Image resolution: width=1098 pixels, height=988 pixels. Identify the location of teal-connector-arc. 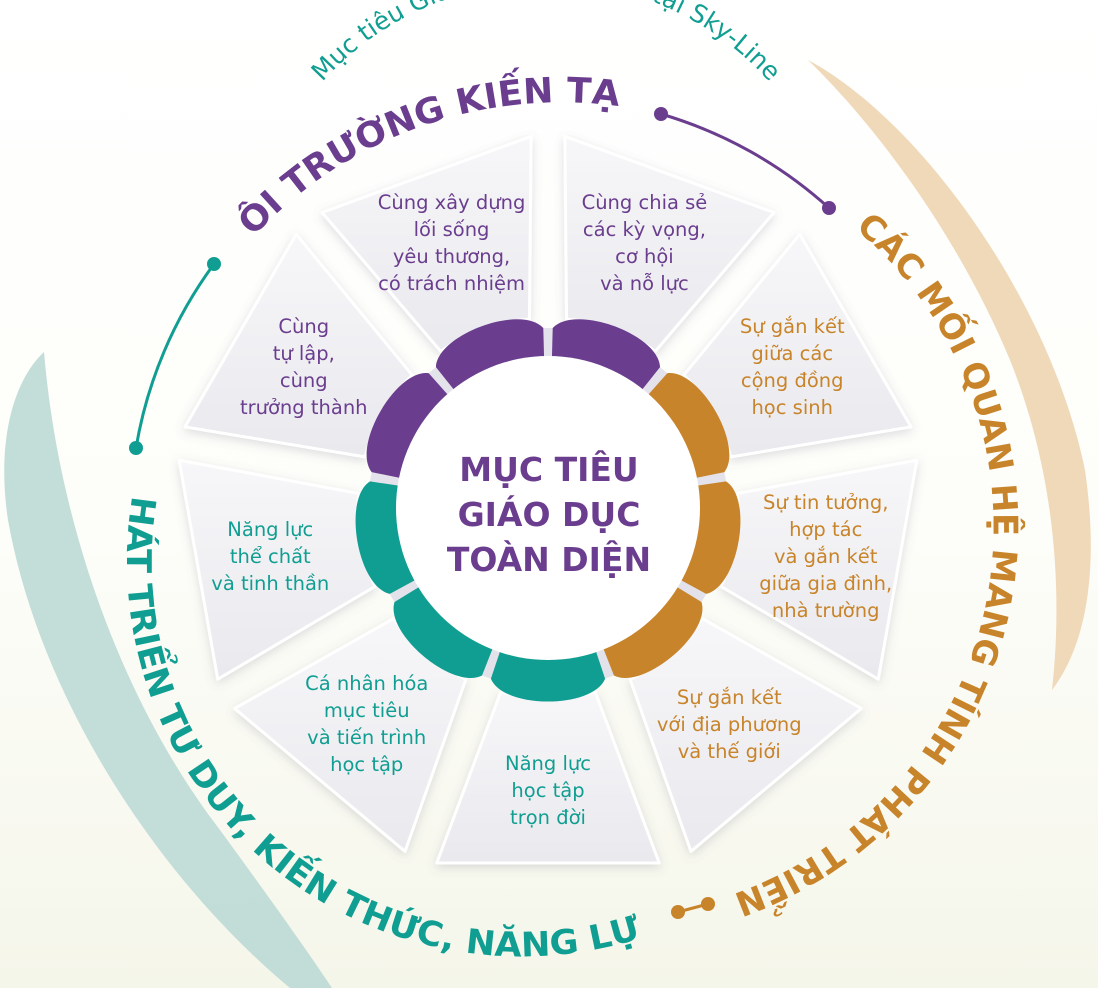
(175, 356).